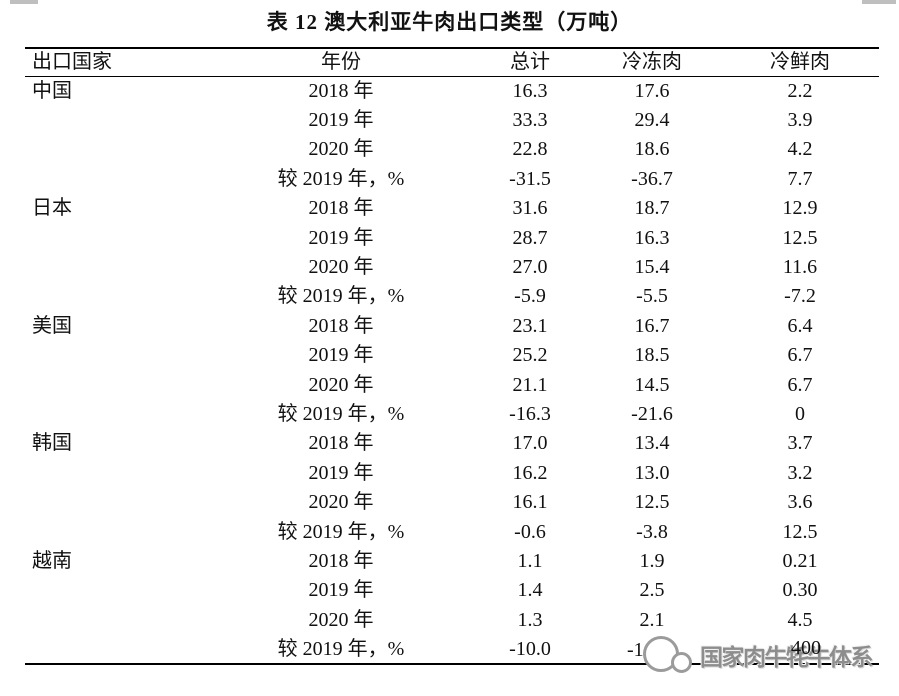 This screenshot has height=696, width=899. Describe the element at coordinates (452, 413) in the screenshot. I see `table-row: 较 2019 年，% -16.3 -21.6 0` at that location.